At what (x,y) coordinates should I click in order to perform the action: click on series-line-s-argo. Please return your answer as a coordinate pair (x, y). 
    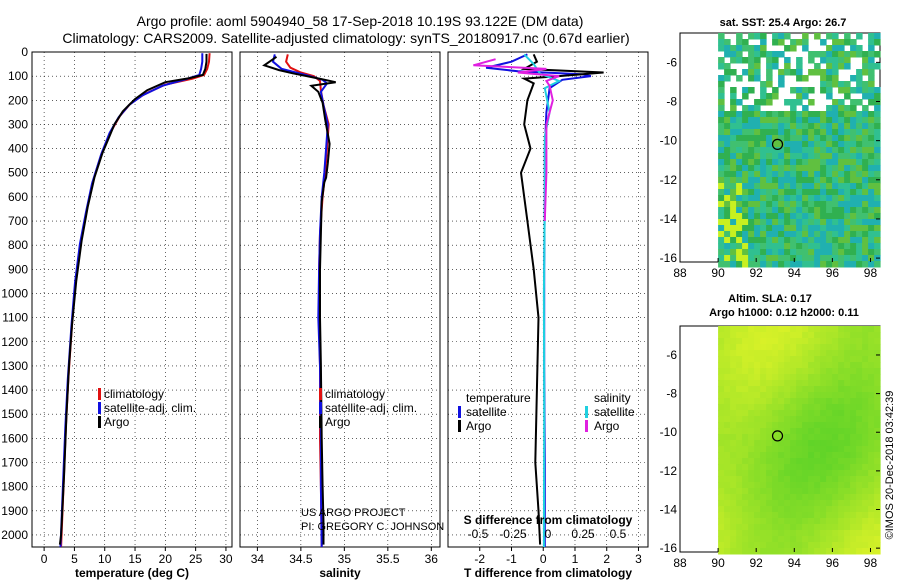
    Looking at the image, I should click on (516, 140).